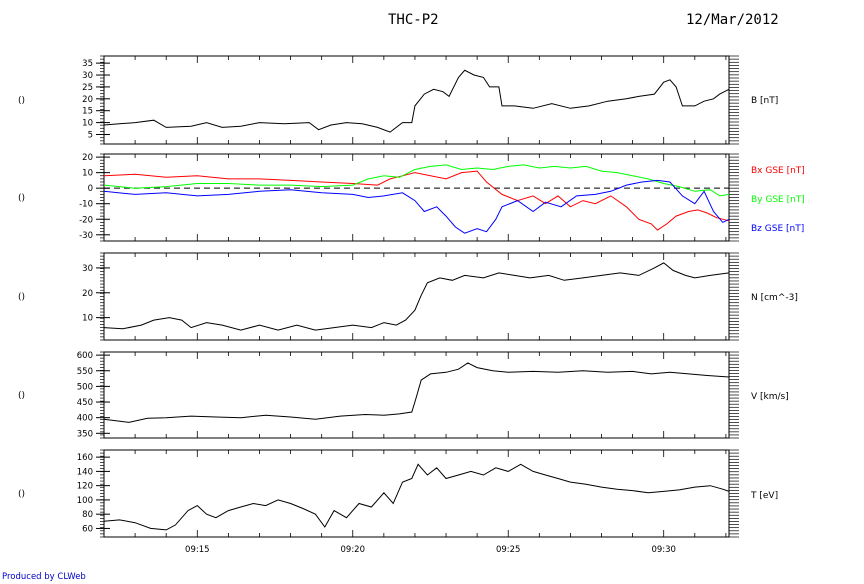  What do you see at coordinates (44, 577) in the screenshot?
I see `credit-label: Produced by CLWeb` at bounding box center [44, 577].